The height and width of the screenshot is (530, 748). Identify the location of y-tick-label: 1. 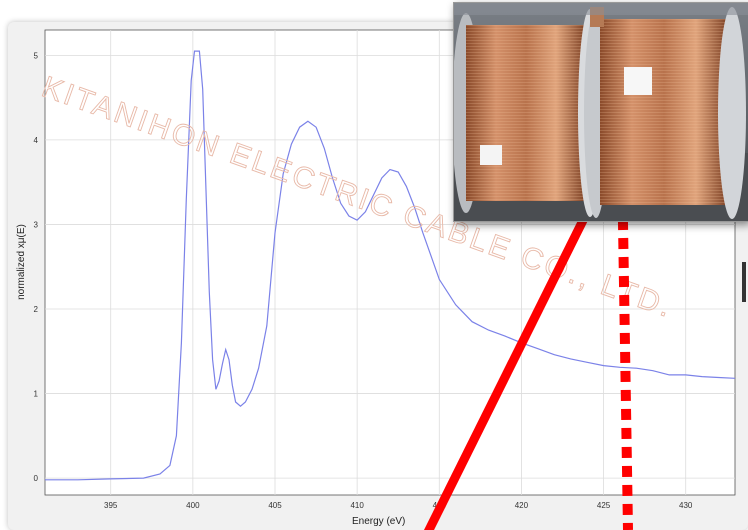
(36, 394).